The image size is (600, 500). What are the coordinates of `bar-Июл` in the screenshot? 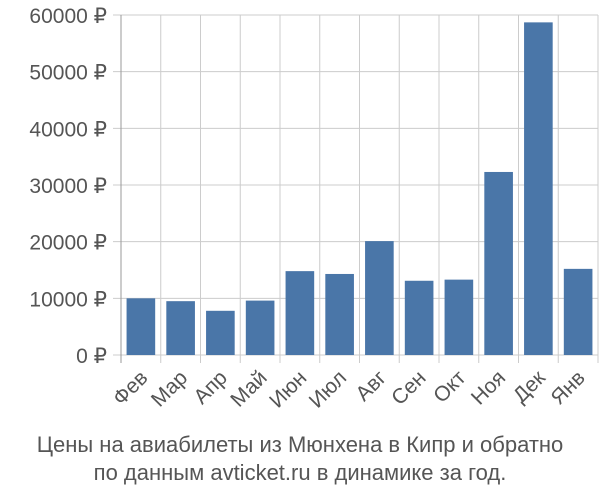 It's located at (339, 314).